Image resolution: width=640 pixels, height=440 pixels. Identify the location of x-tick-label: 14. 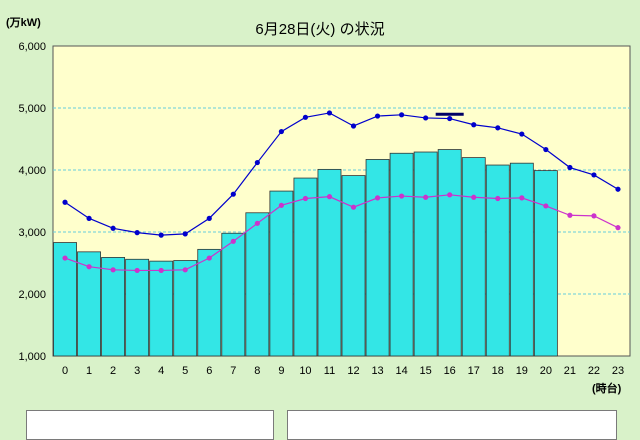
(401, 371).